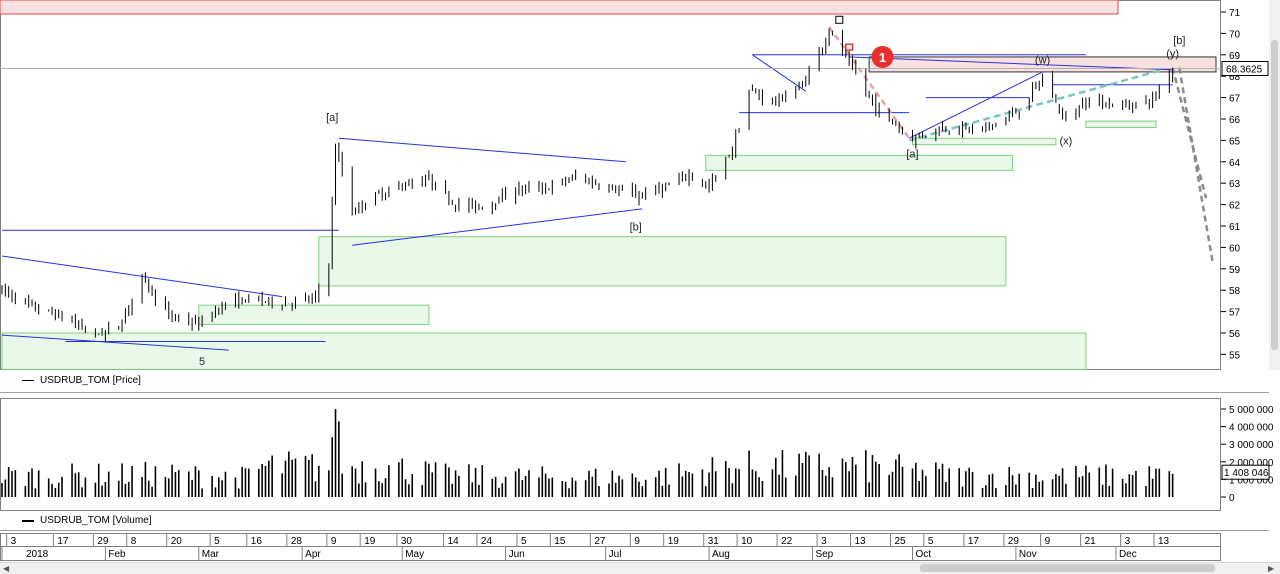 This screenshot has width=1280, height=574. Describe the element at coordinates (587, 453) in the screenshot. I see `volume-bars` at that location.